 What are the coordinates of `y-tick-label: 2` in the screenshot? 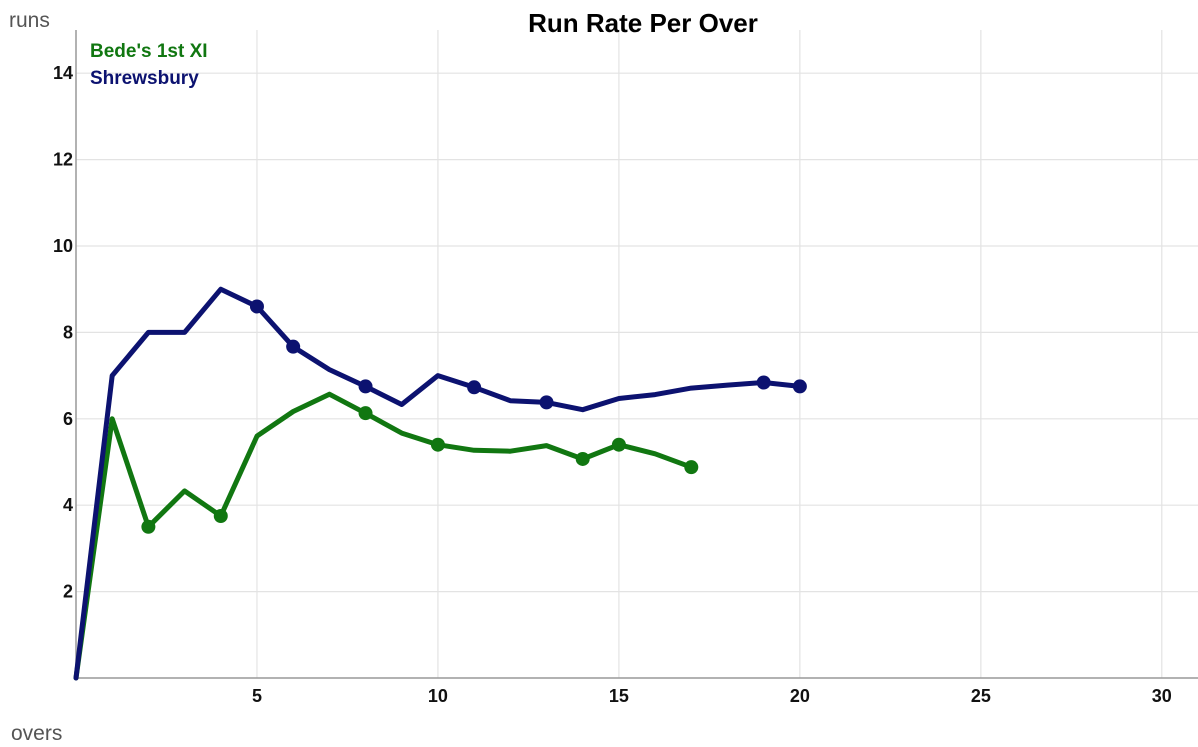 It's located at (68, 592).